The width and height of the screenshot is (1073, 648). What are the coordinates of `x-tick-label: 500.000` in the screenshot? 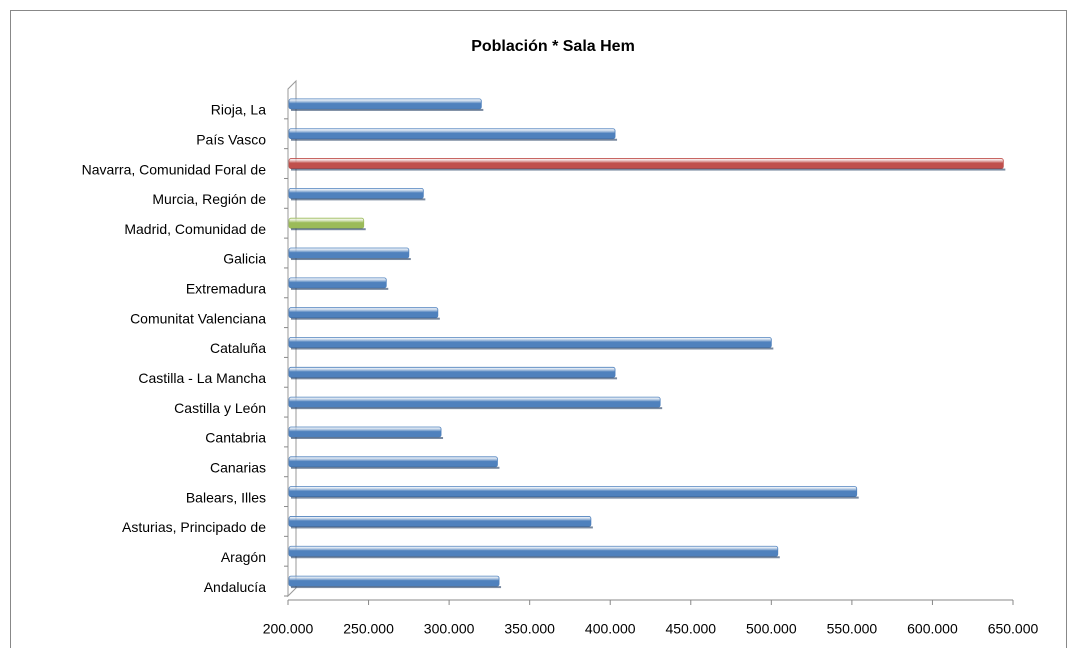 It's located at (771, 629).